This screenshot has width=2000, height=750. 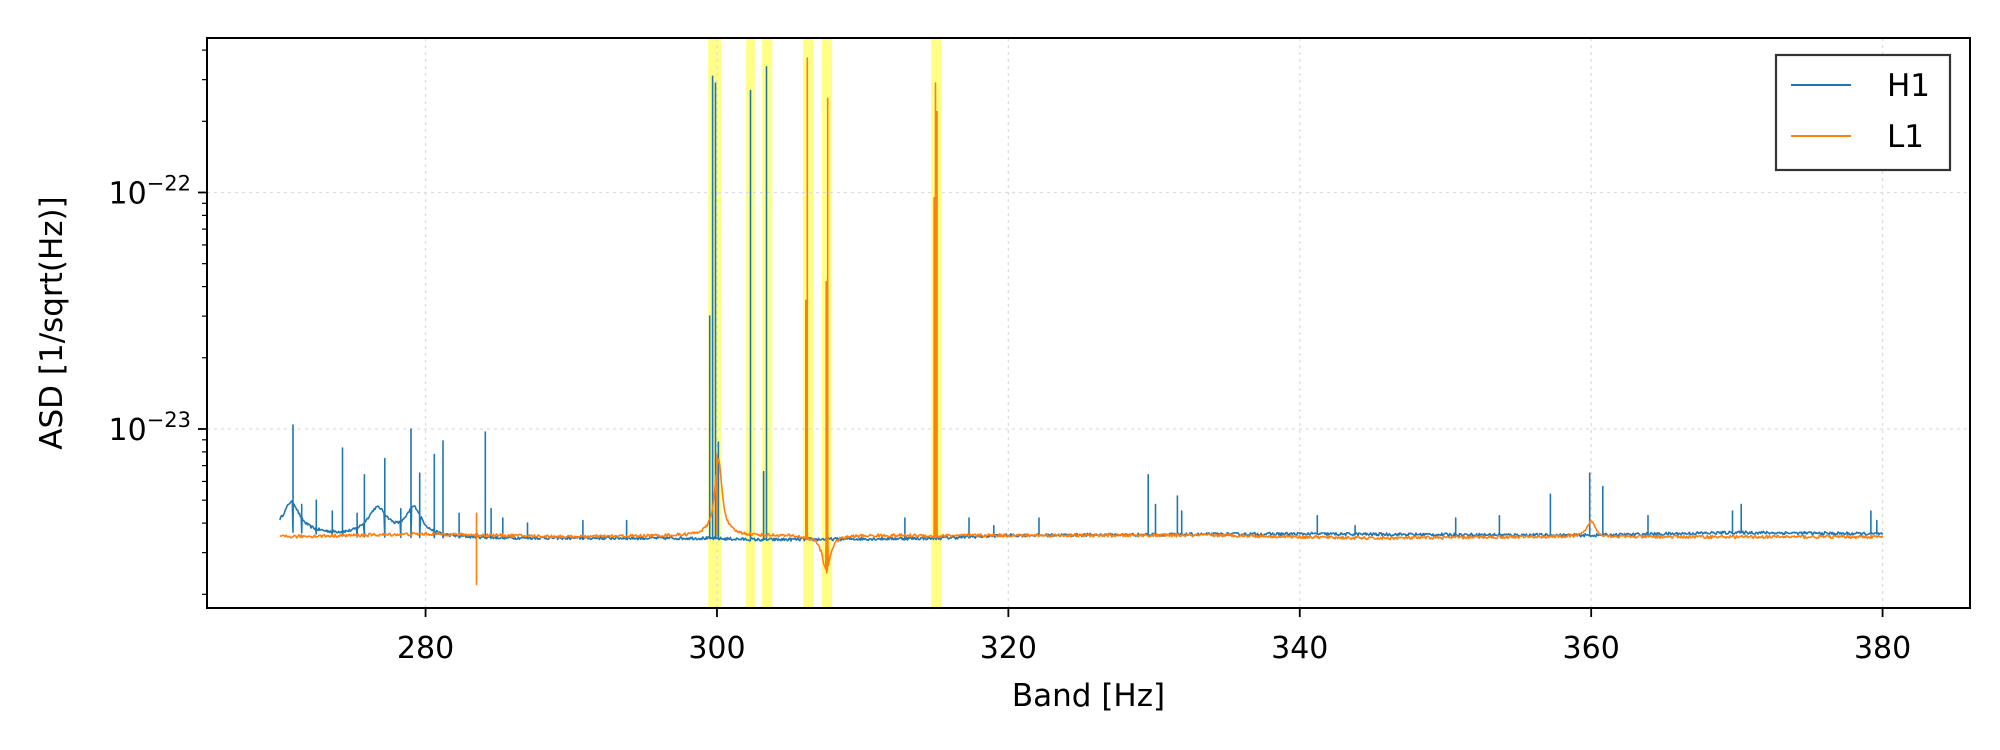 What do you see at coordinates (1008, 648) in the screenshot?
I see `x-tick-label: 320` at bounding box center [1008, 648].